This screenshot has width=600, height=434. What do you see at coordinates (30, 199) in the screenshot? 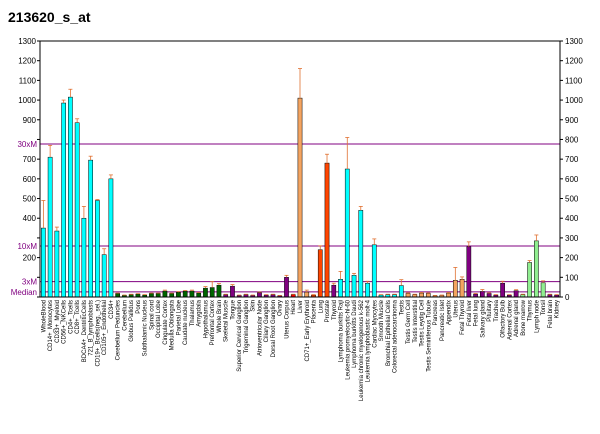
I see `y-tick-label-left: 500` at bounding box center [30, 199].